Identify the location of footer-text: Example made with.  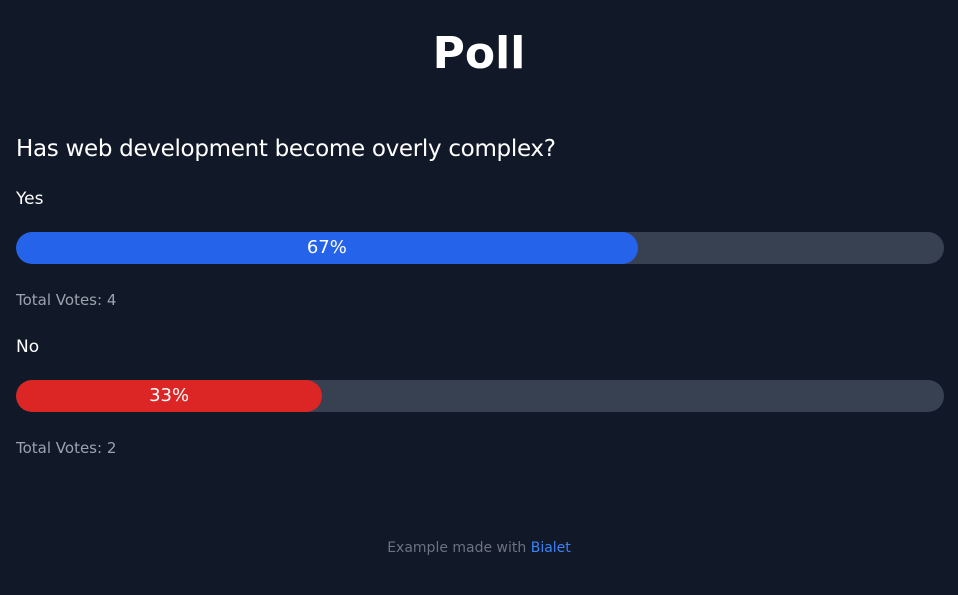
(459, 548).